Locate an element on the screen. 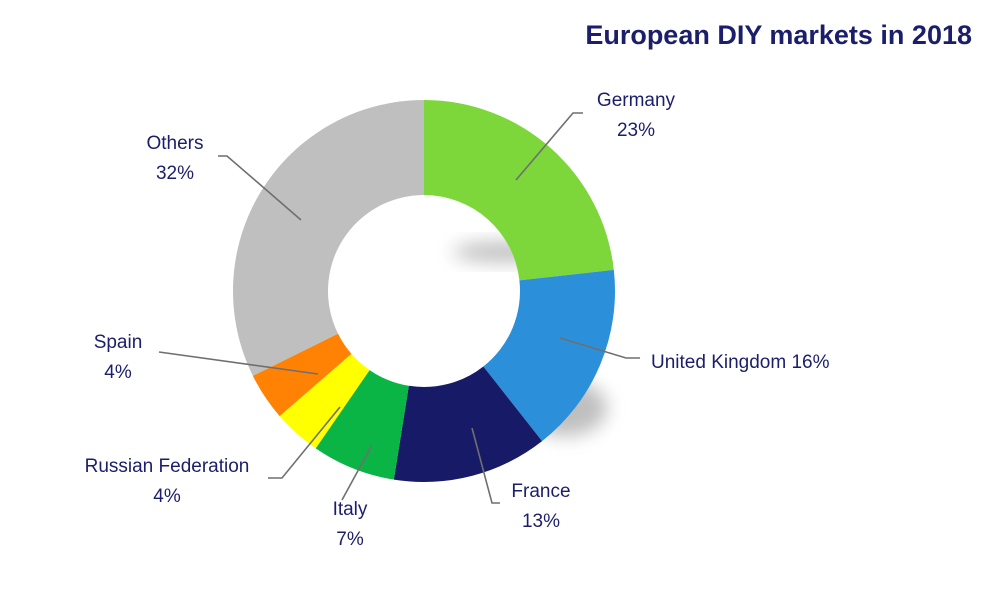 This screenshot has width=1000, height=607. slice-france is located at coordinates (468, 424).